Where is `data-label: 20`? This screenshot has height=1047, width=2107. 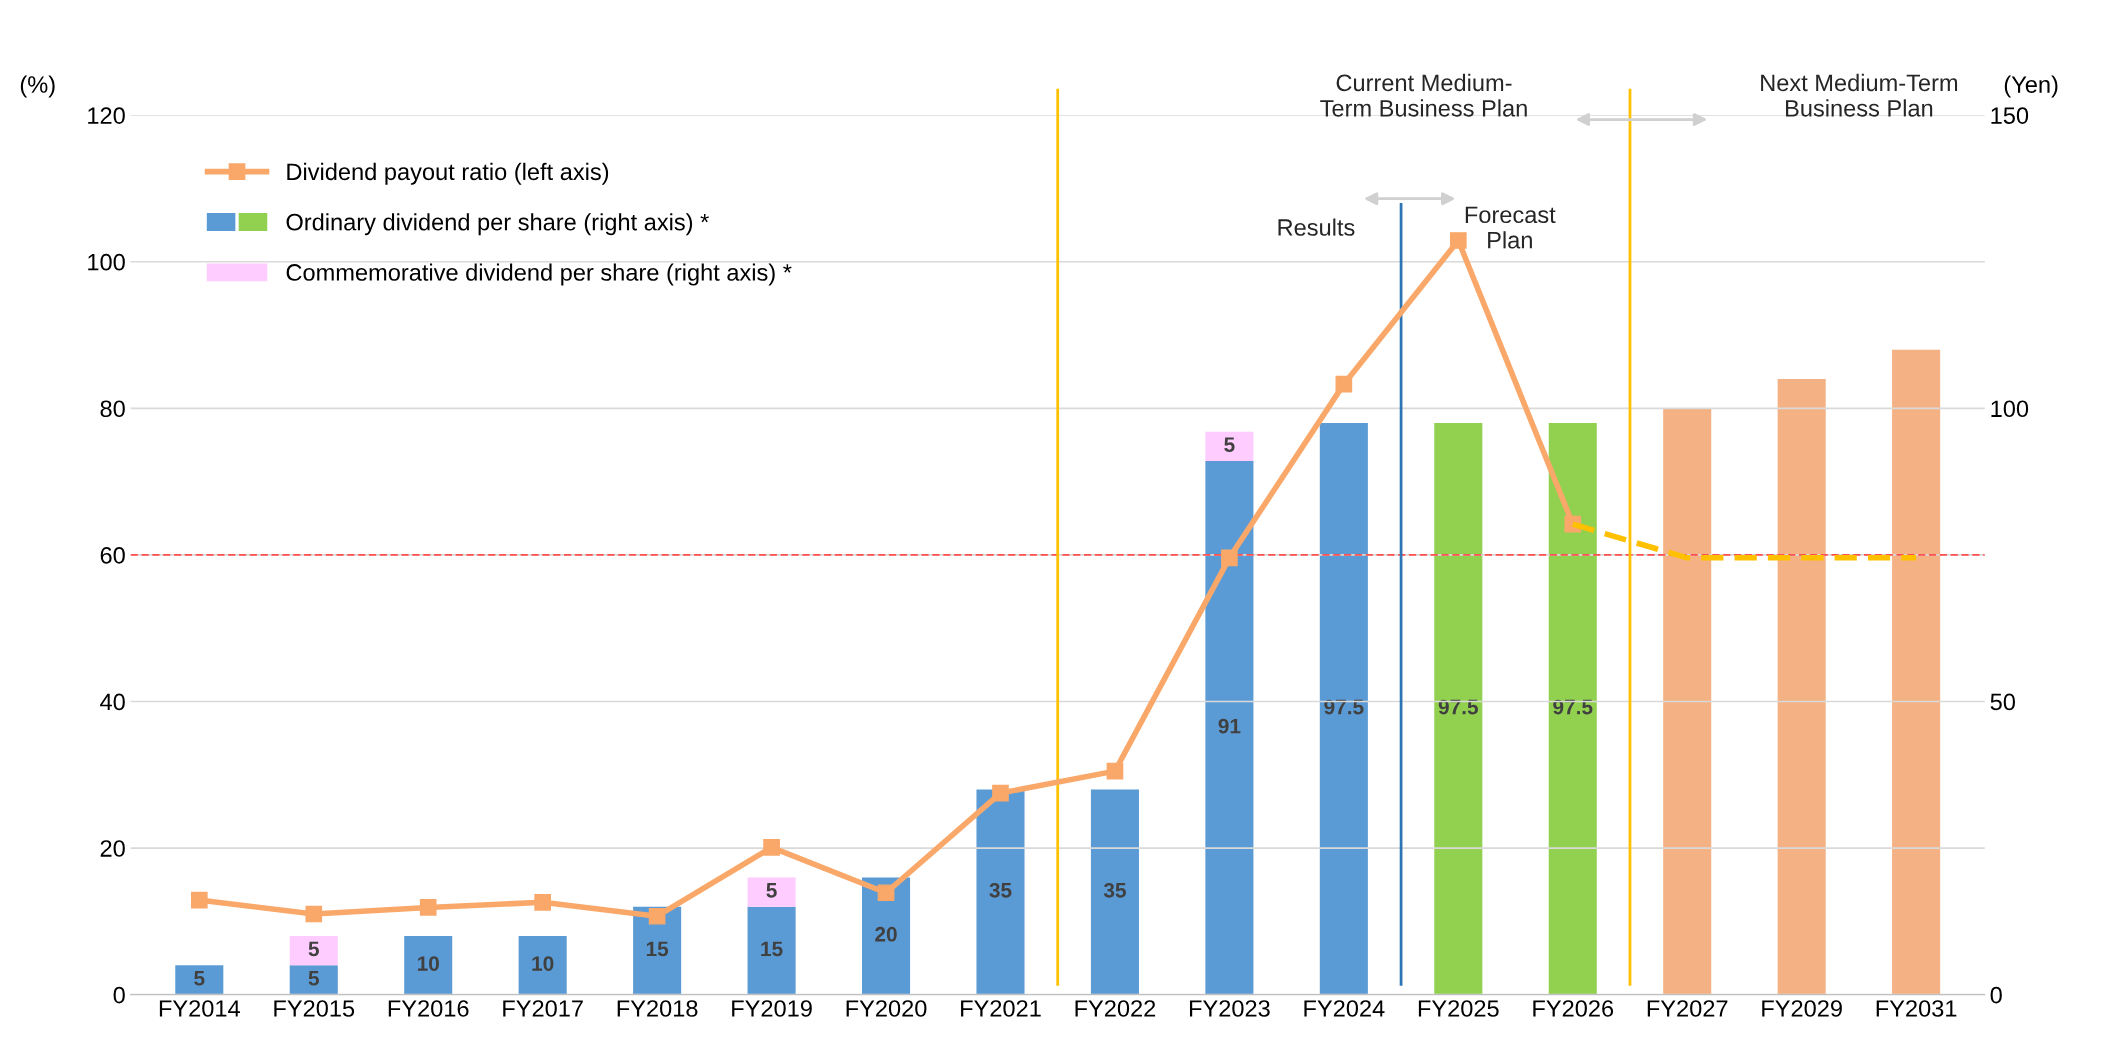 data-label: 20 is located at coordinates (886, 934).